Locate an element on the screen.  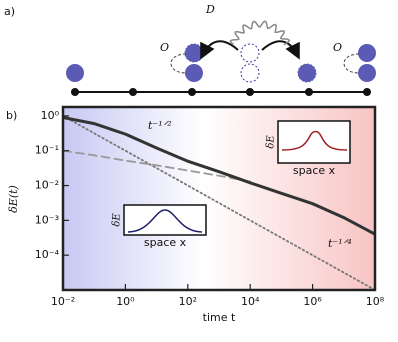
panel-label: a) is located at coordinates (9, 11).